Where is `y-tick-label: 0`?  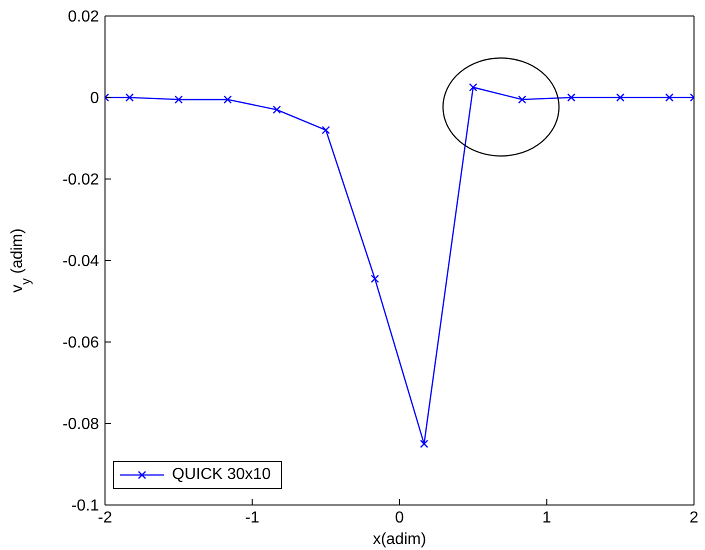
y-tick-label: 0 is located at coordinates (95, 99).